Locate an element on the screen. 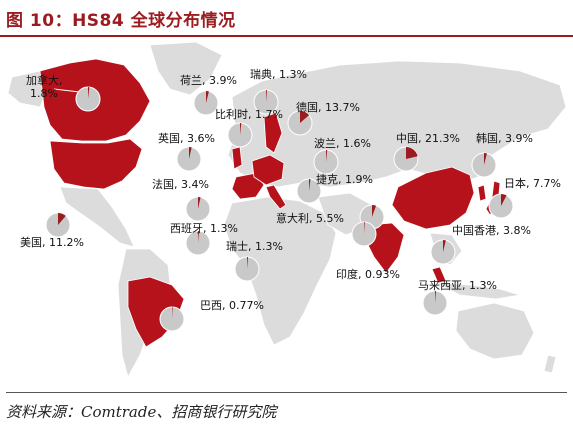  pie-slice-korea is located at coordinates (485, 159).